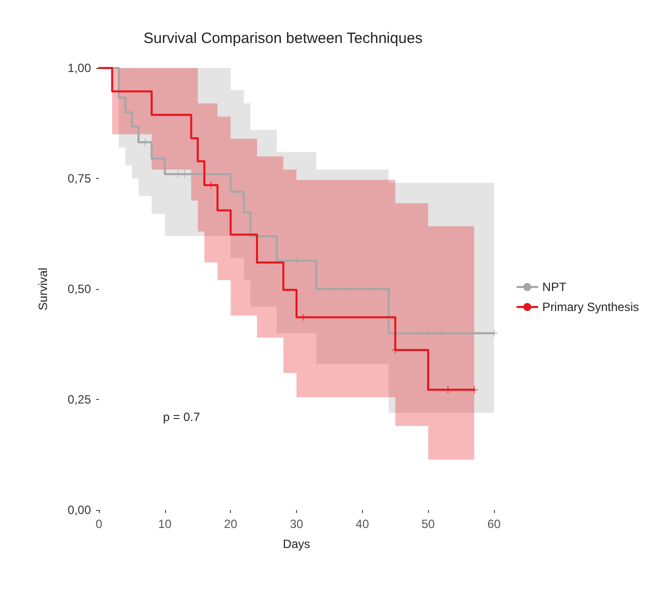 Image resolution: width=662 pixels, height=594 pixels. What do you see at coordinates (494, 524) in the screenshot?
I see `x-tick-label: 60` at bounding box center [494, 524].